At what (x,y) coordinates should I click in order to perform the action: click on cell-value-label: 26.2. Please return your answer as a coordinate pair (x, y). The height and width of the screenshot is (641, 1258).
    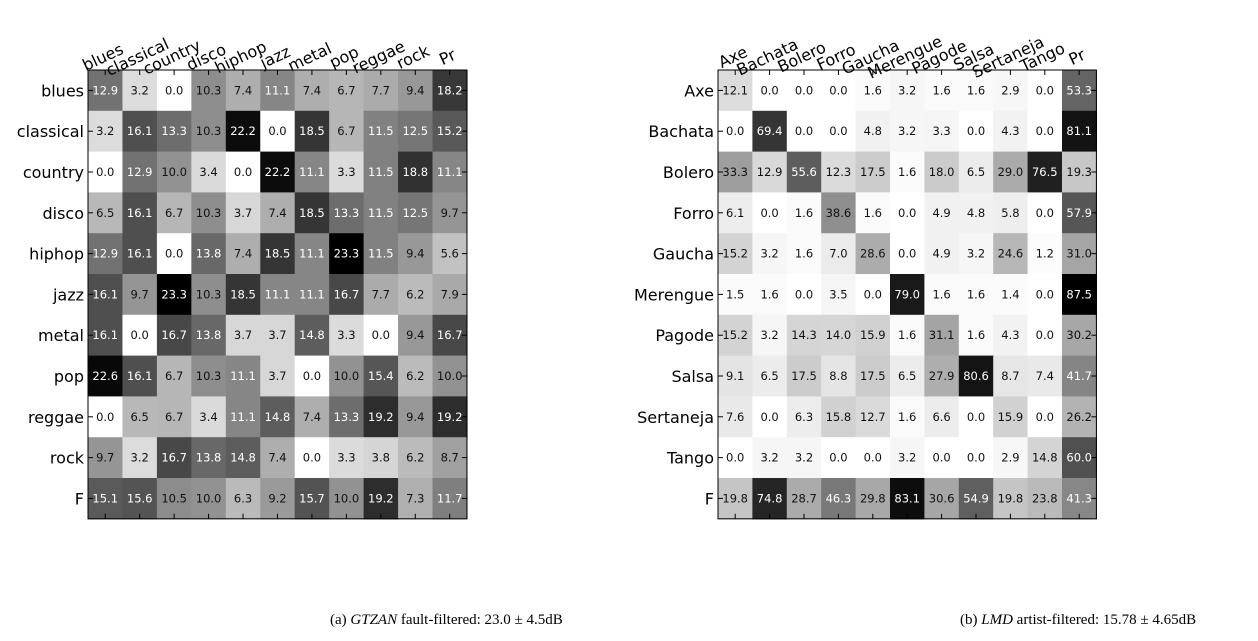
    Looking at the image, I should click on (1079, 417).